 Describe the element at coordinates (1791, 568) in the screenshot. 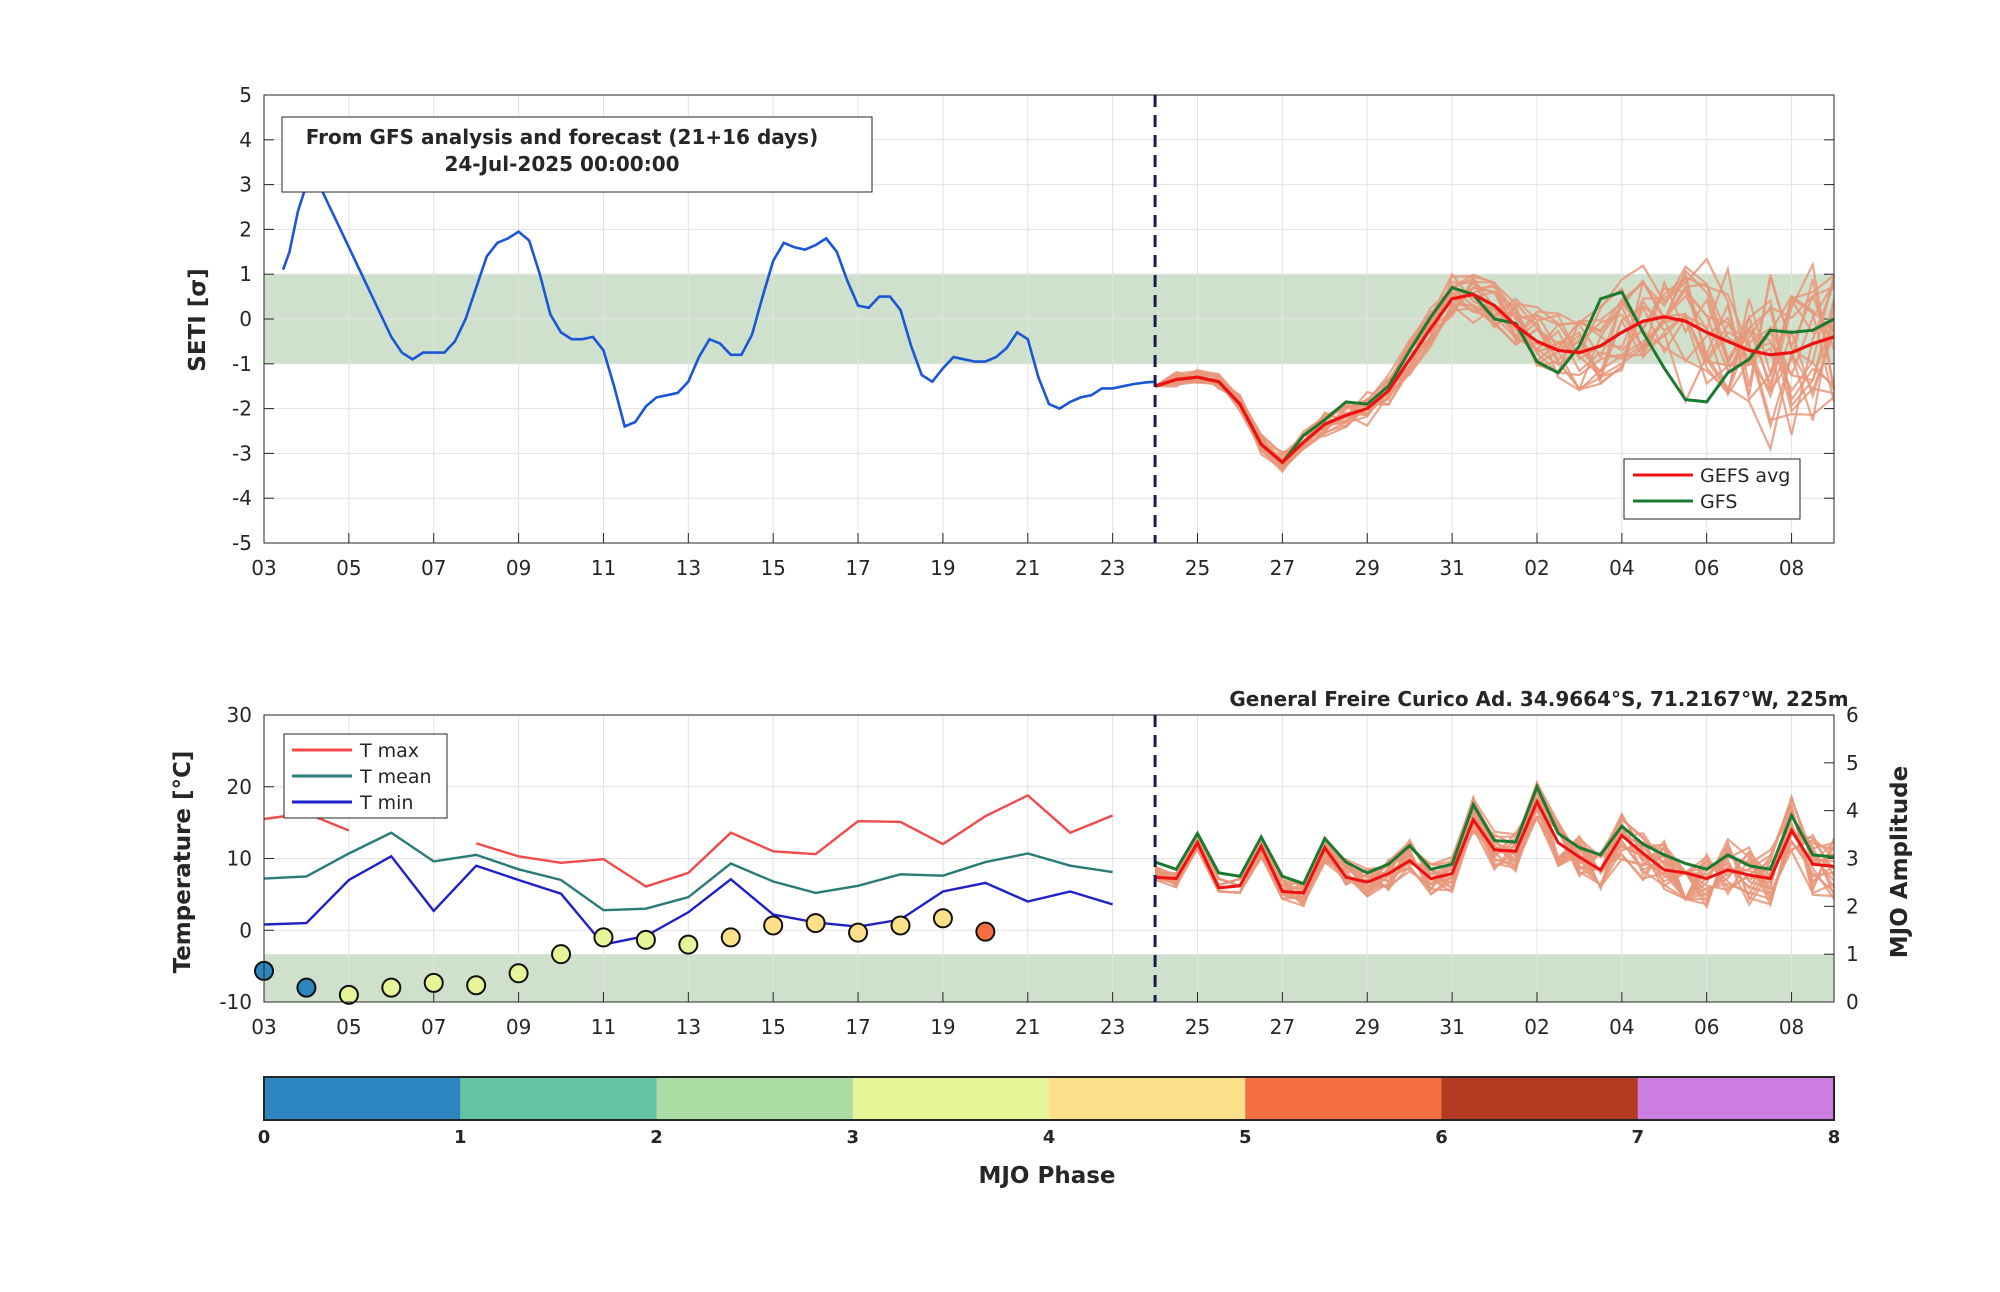

I see `seti-x-tick-label: 08` at that location.